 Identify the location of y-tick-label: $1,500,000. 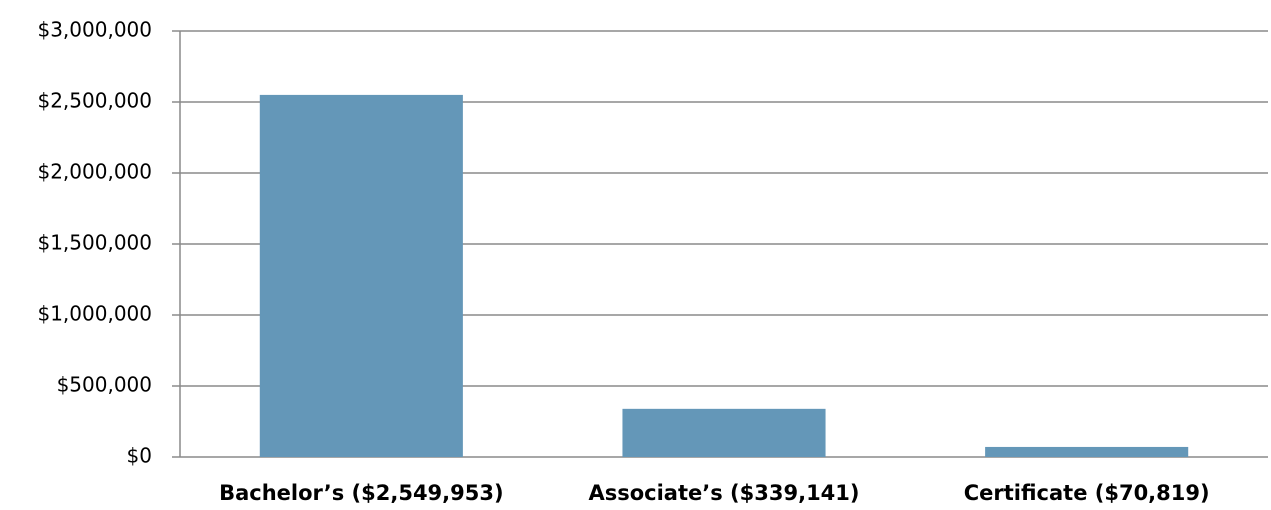
(94, 243).